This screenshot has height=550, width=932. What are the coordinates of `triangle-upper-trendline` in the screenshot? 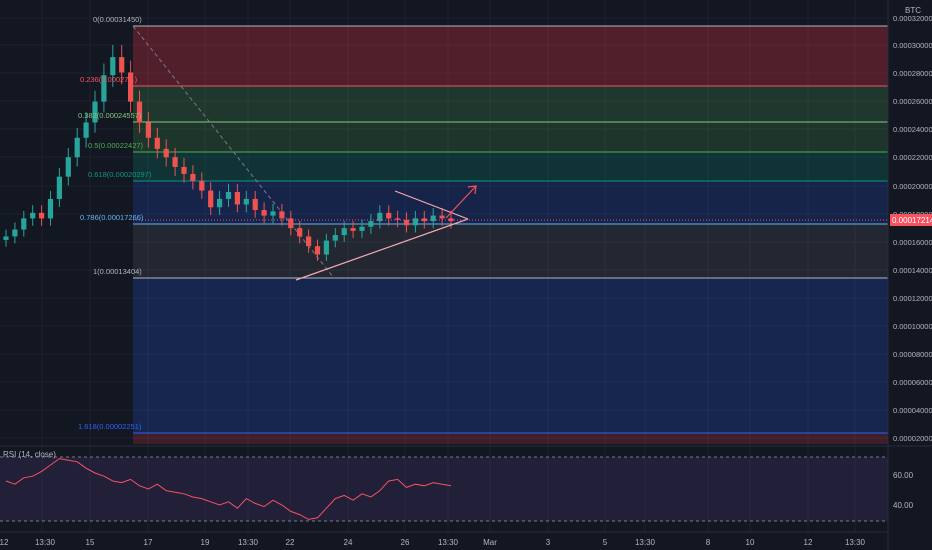 It's located at (431, 205).